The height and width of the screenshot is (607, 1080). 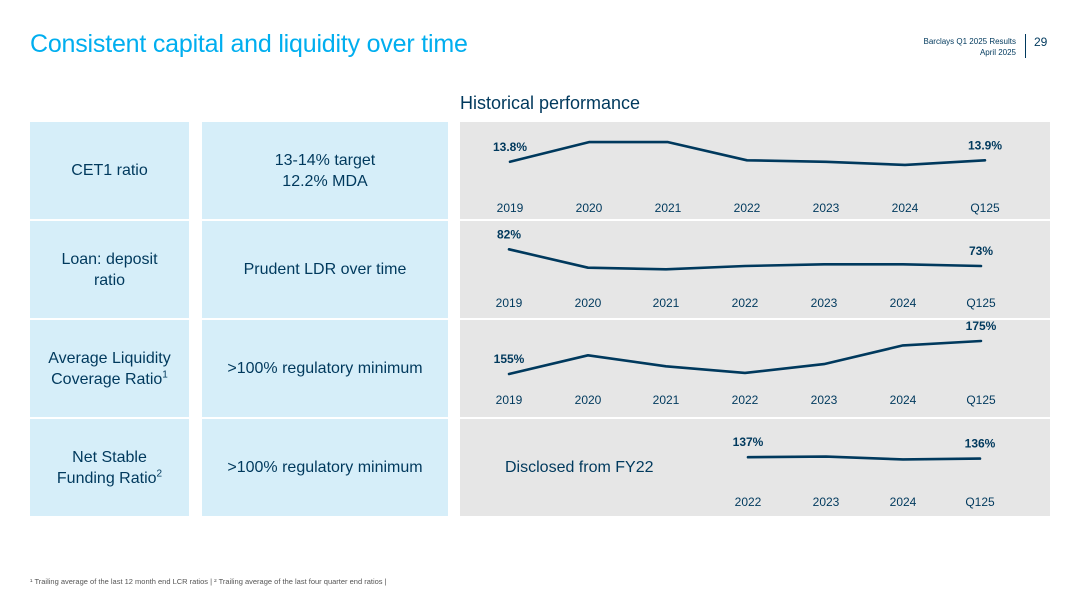 I want to click on target-cell-nsfr: >100% regulatory minimum, so click(x=325, y=467).